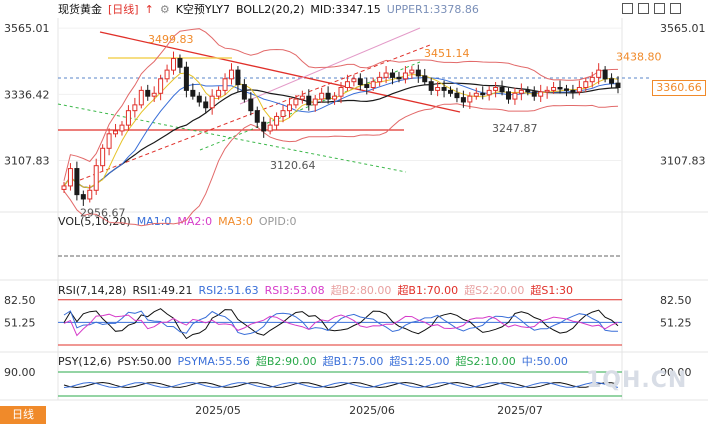 The image size is (708, 424). I want to click on rsi-b1: 超B1:70.00, so click(428, 290).